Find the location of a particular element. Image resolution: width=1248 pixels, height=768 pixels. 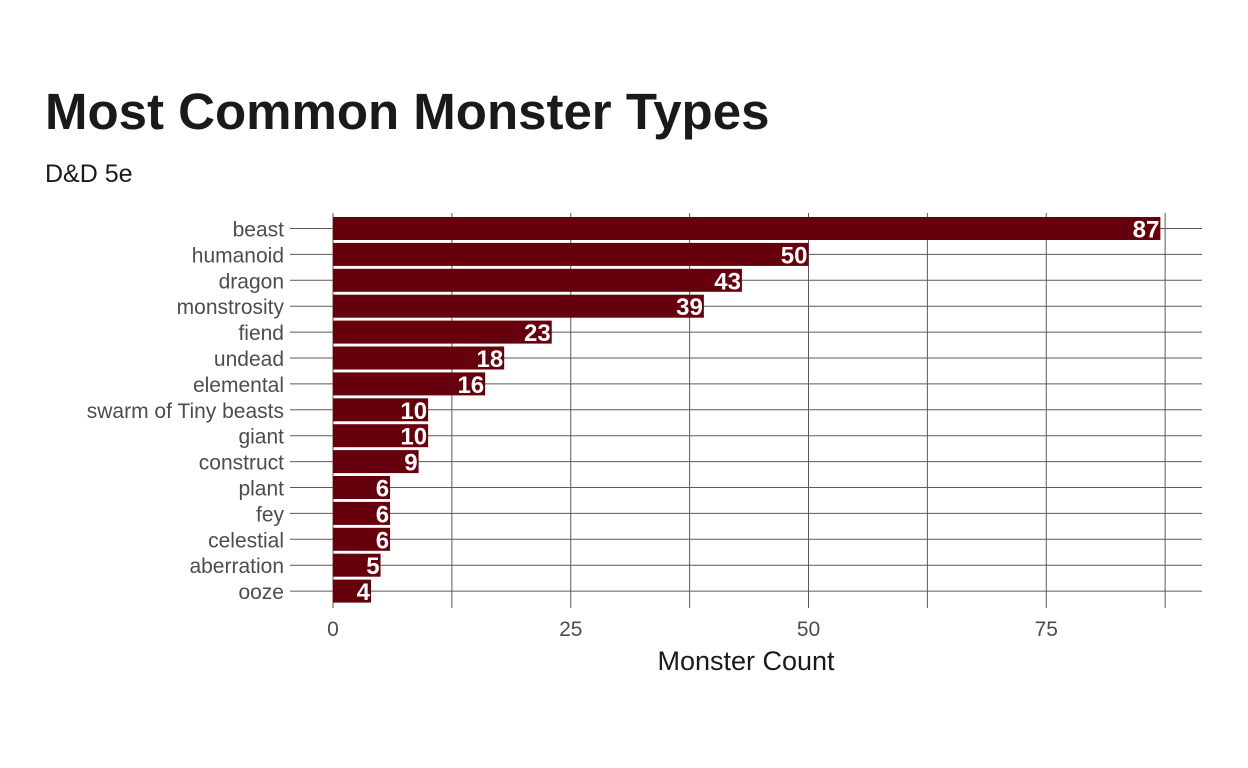

y-tick-label: humanoid is located at coordinates (238, 255).